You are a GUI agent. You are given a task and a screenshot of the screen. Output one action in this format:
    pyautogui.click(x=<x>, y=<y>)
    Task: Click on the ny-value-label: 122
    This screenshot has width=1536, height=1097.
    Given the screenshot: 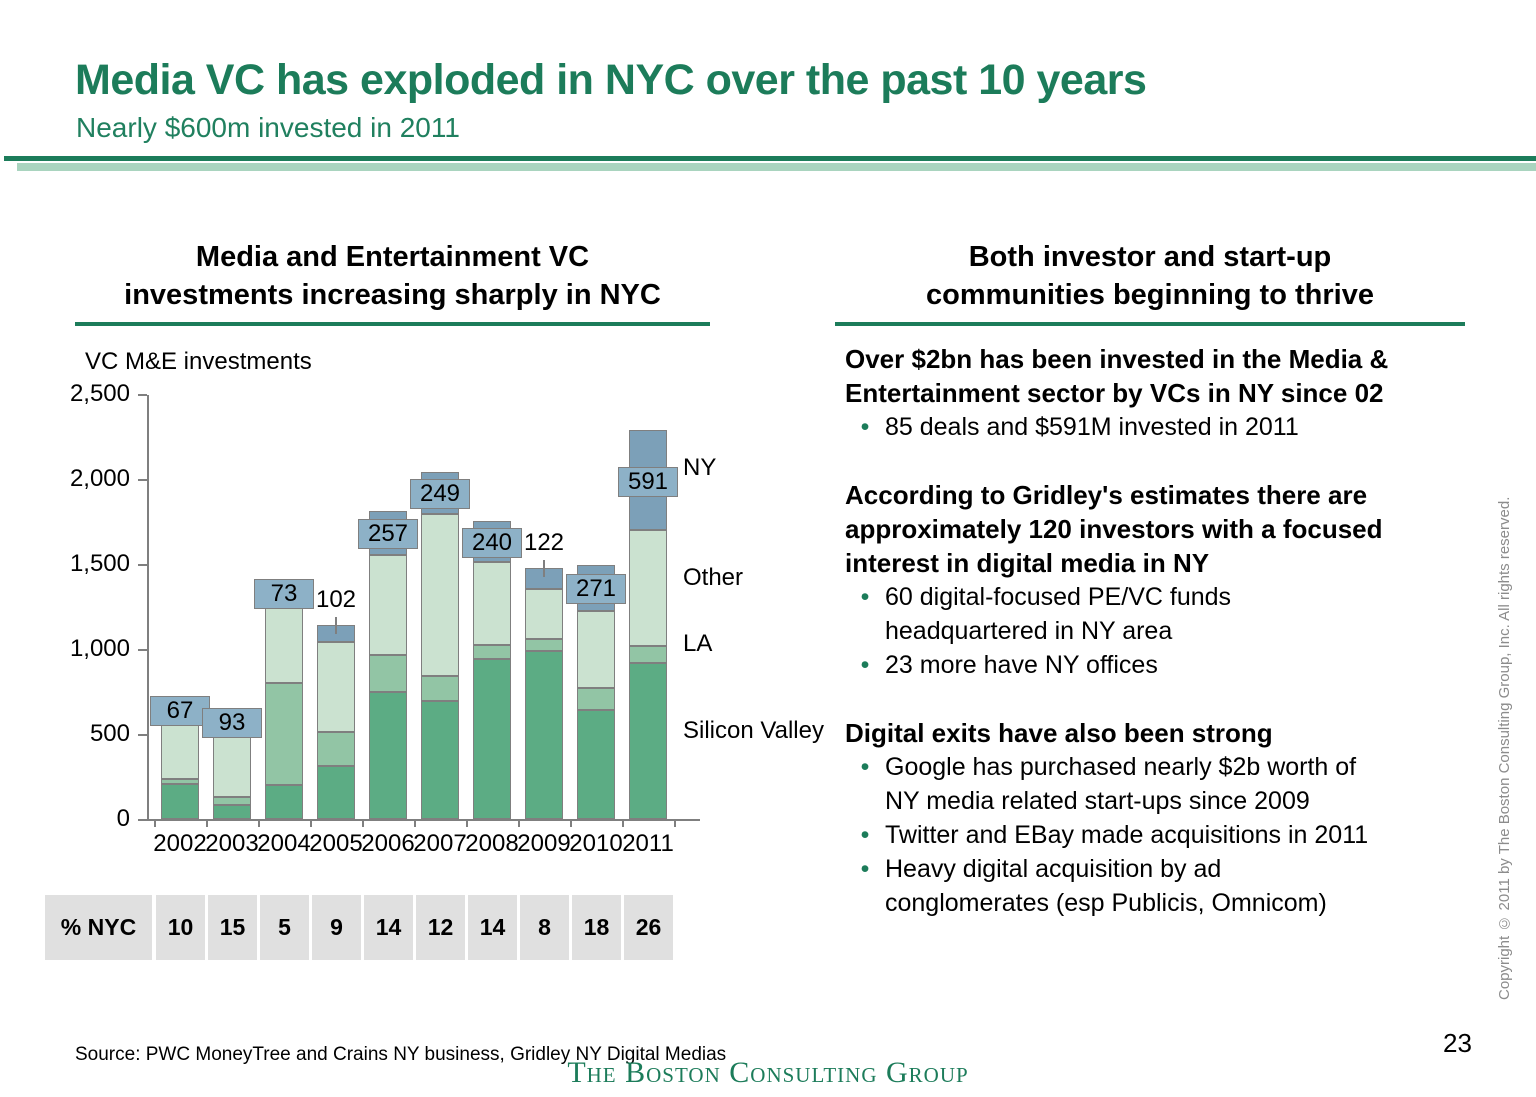 What is the action you would take?
    pyautogui.click(x=544, y=542)
    